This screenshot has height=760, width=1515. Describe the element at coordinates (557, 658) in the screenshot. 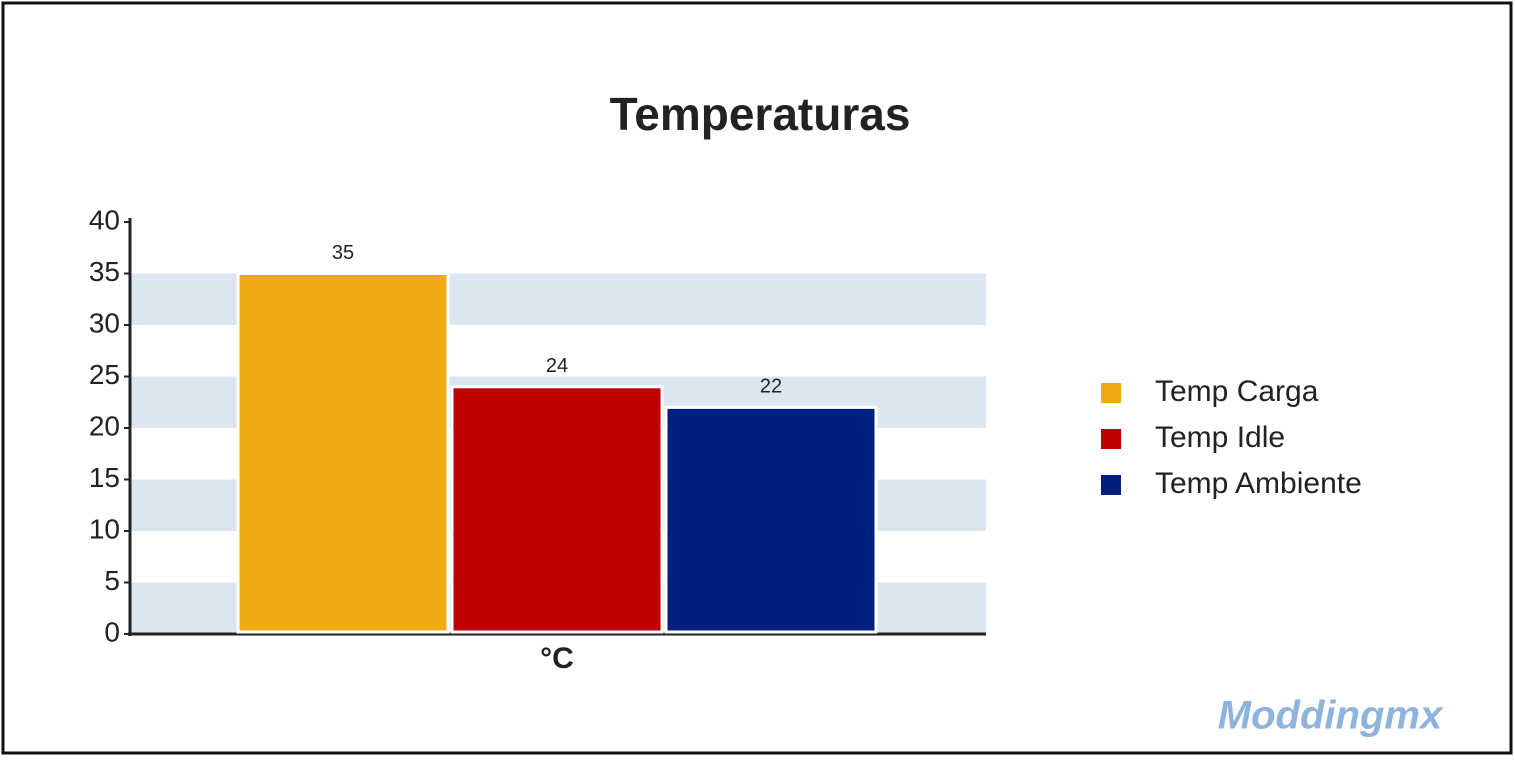

I see `x-axis-label: °C` at that location.